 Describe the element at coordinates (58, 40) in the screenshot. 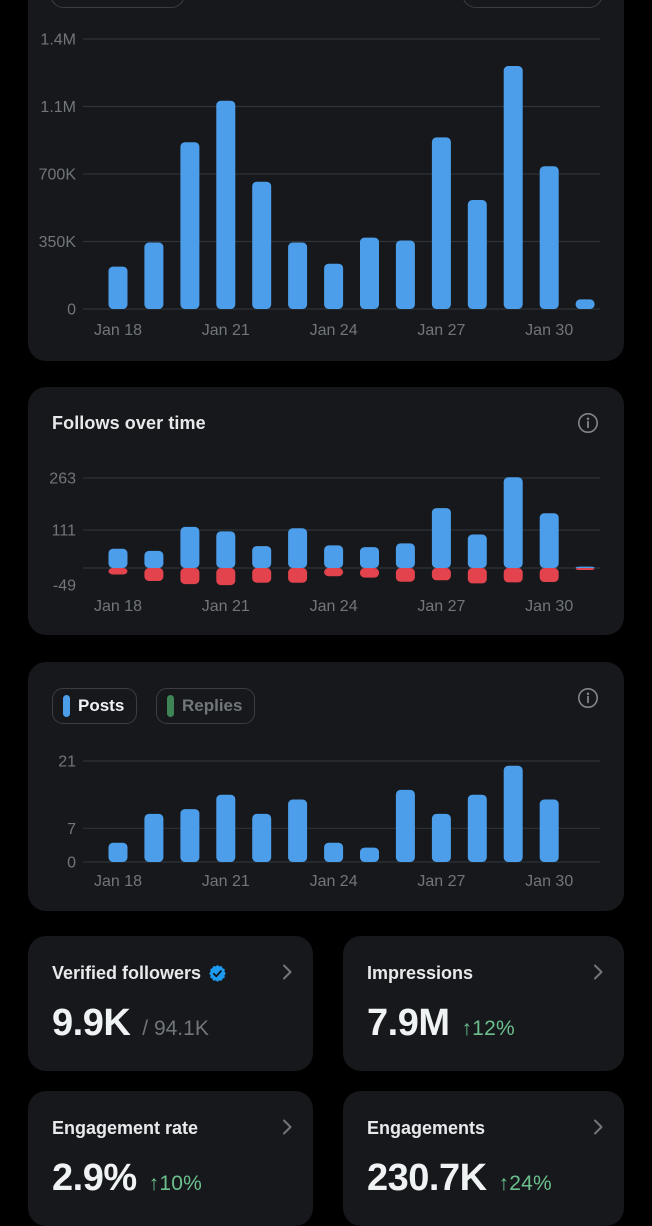

I see `svg-text: 1.4M` at that location.